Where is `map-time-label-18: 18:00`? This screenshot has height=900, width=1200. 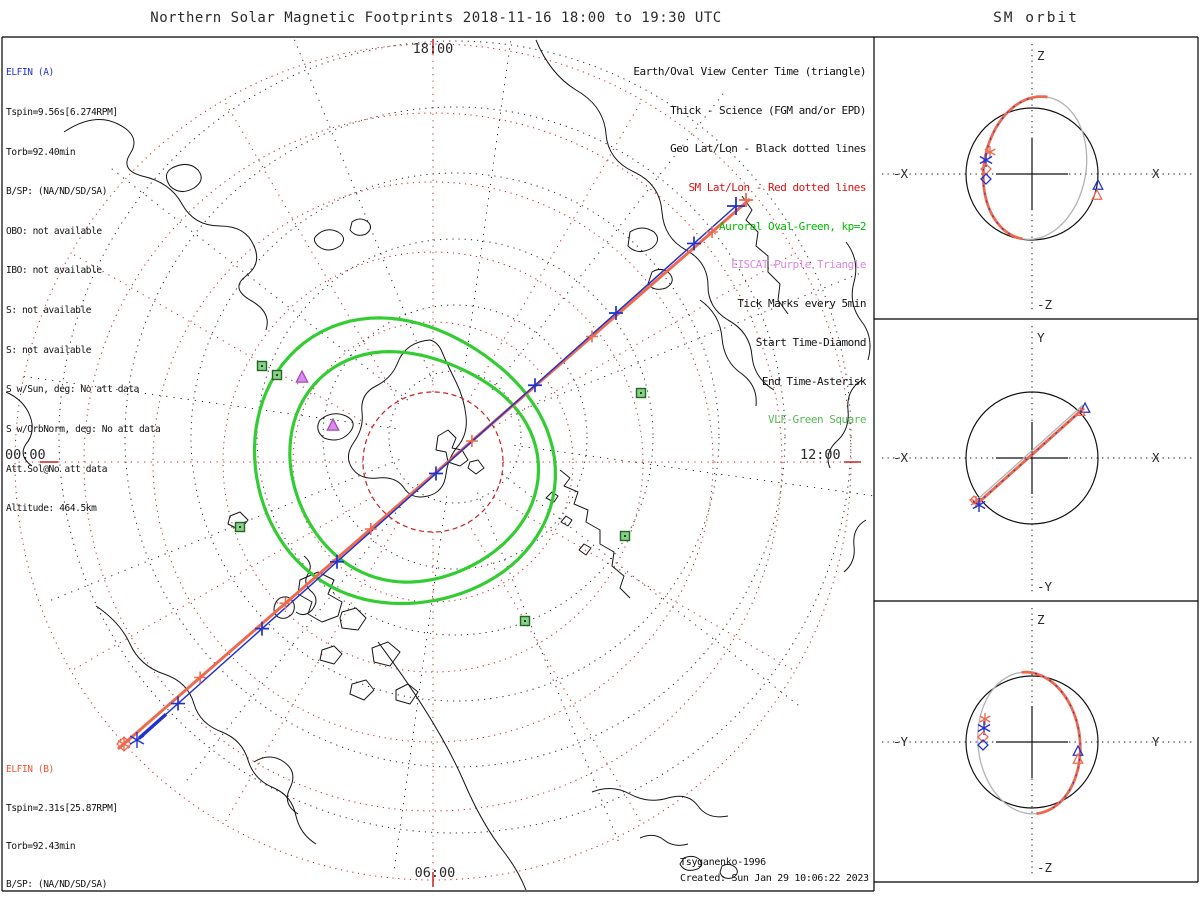
map-time-label-18: 18:00 is located at coordinates (433, 49).